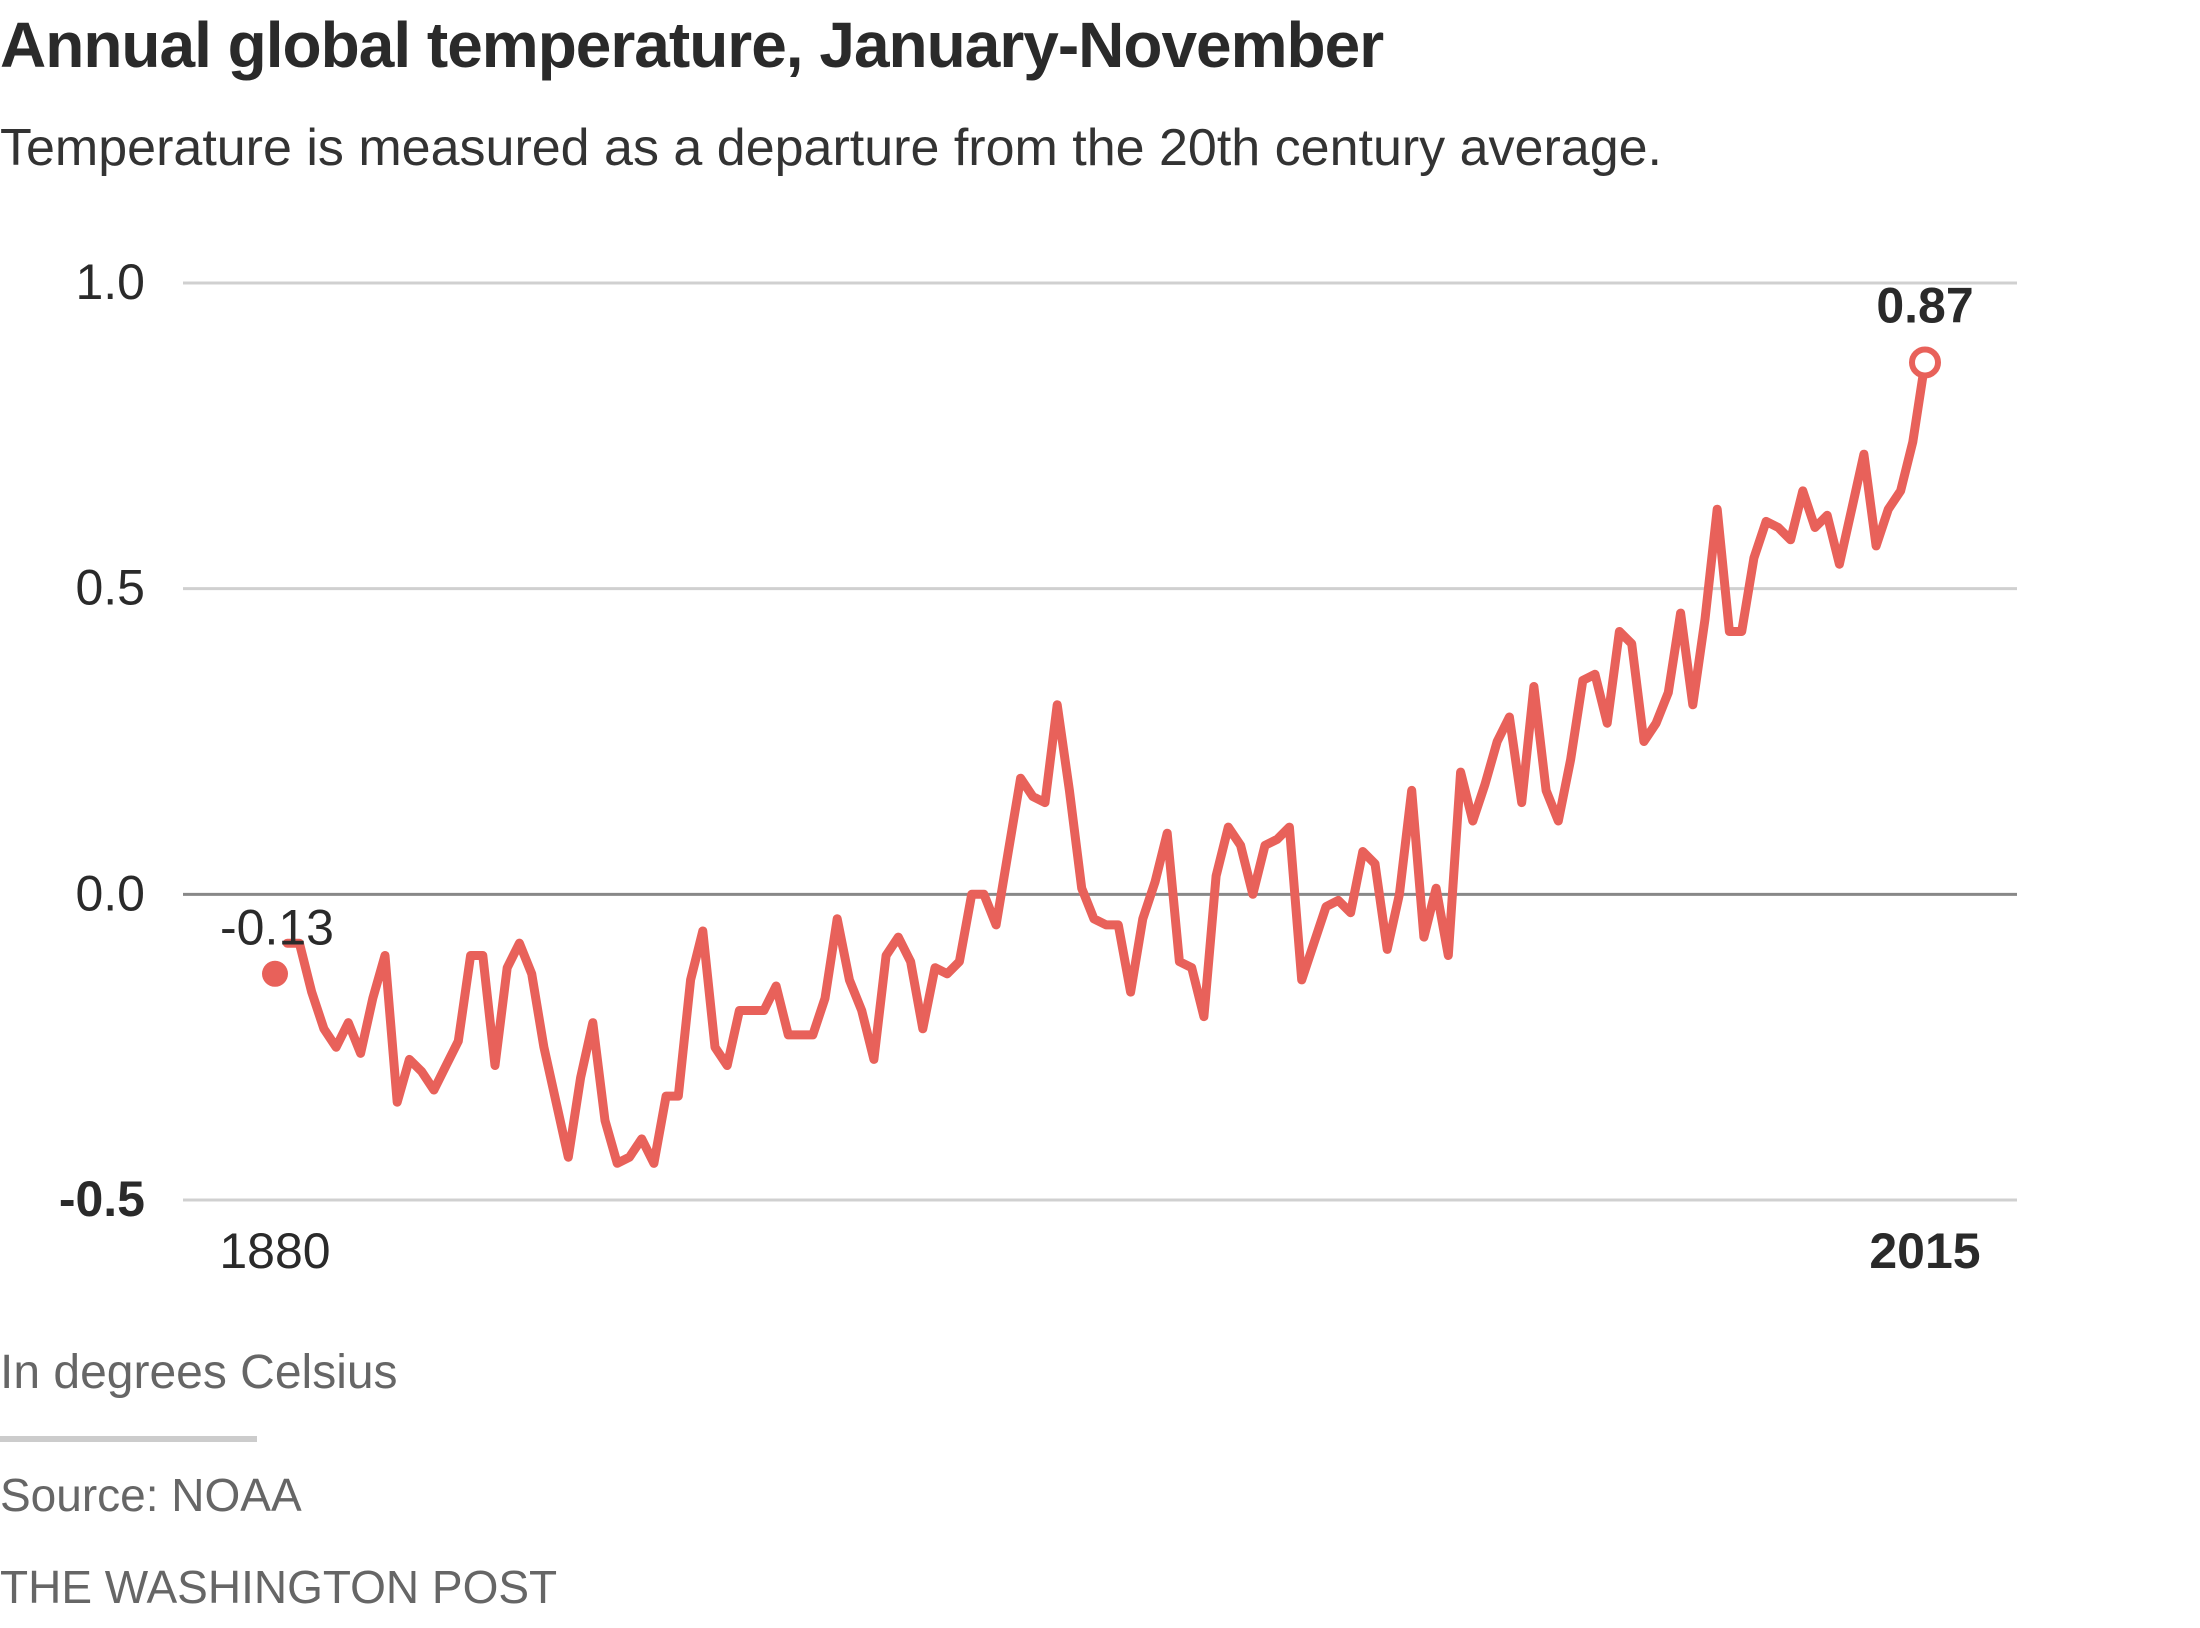  What do you see at coordinates (110, 282) in the screenshot?
I see `y-tick-label: 1.0` at bounding box center [110, 282].